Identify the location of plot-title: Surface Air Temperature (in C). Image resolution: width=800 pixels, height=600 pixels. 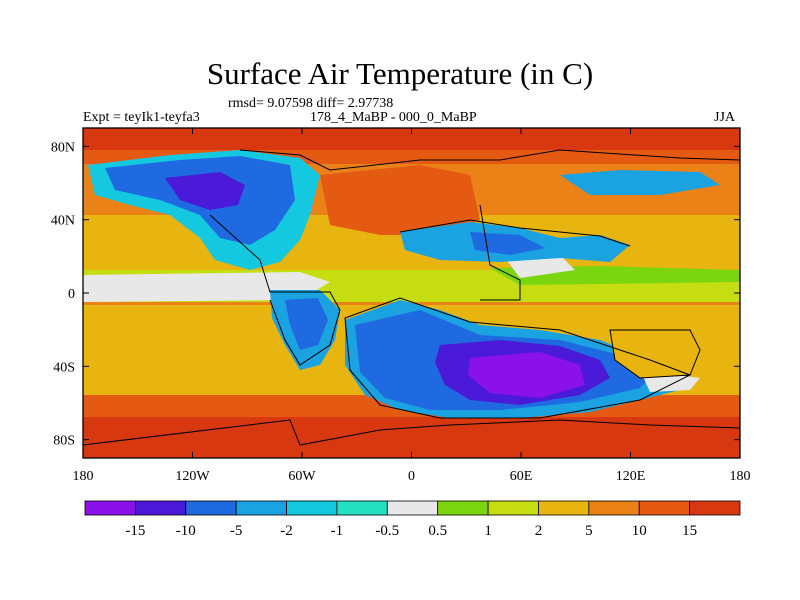
(400, 73).